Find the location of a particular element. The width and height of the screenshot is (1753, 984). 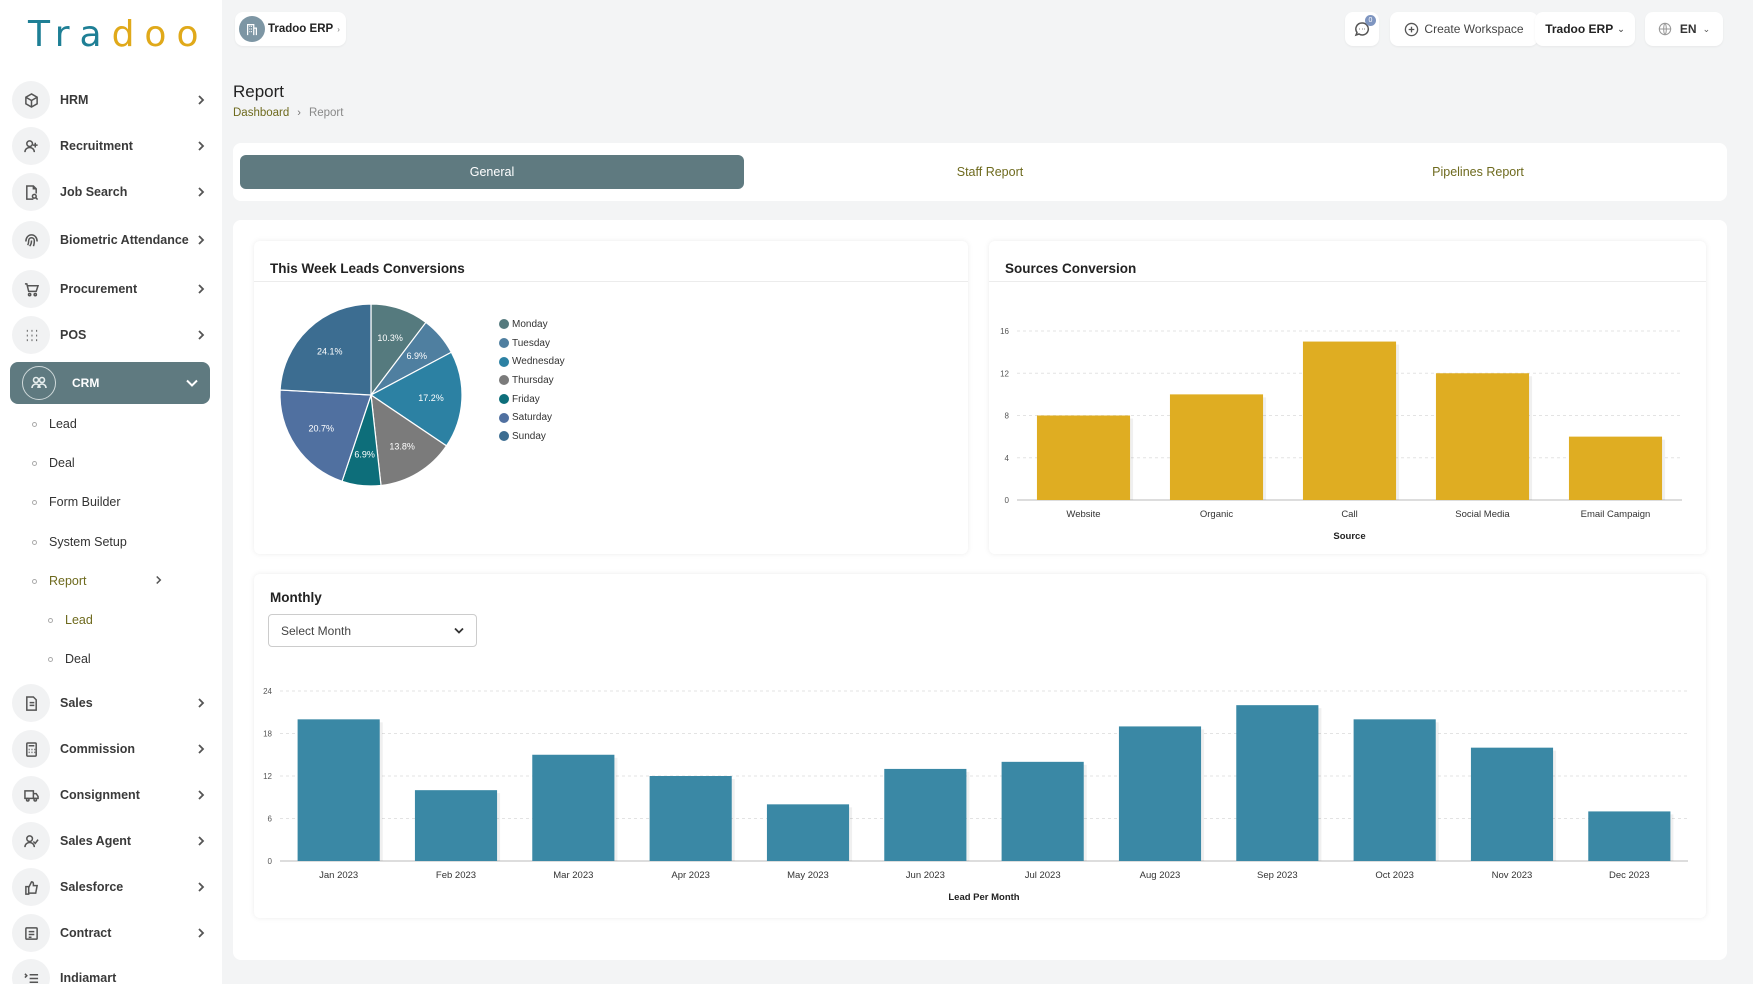

legend-item: Tuesday is located at coordinates (532, 343).